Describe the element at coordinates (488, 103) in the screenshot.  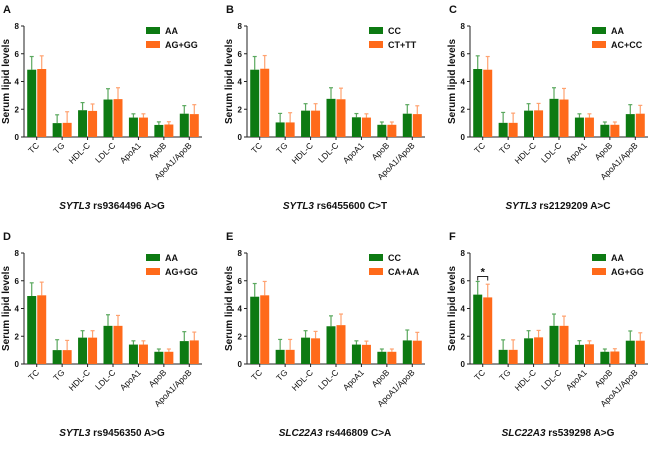
I see `bar-AC+CC-TC` at that location.